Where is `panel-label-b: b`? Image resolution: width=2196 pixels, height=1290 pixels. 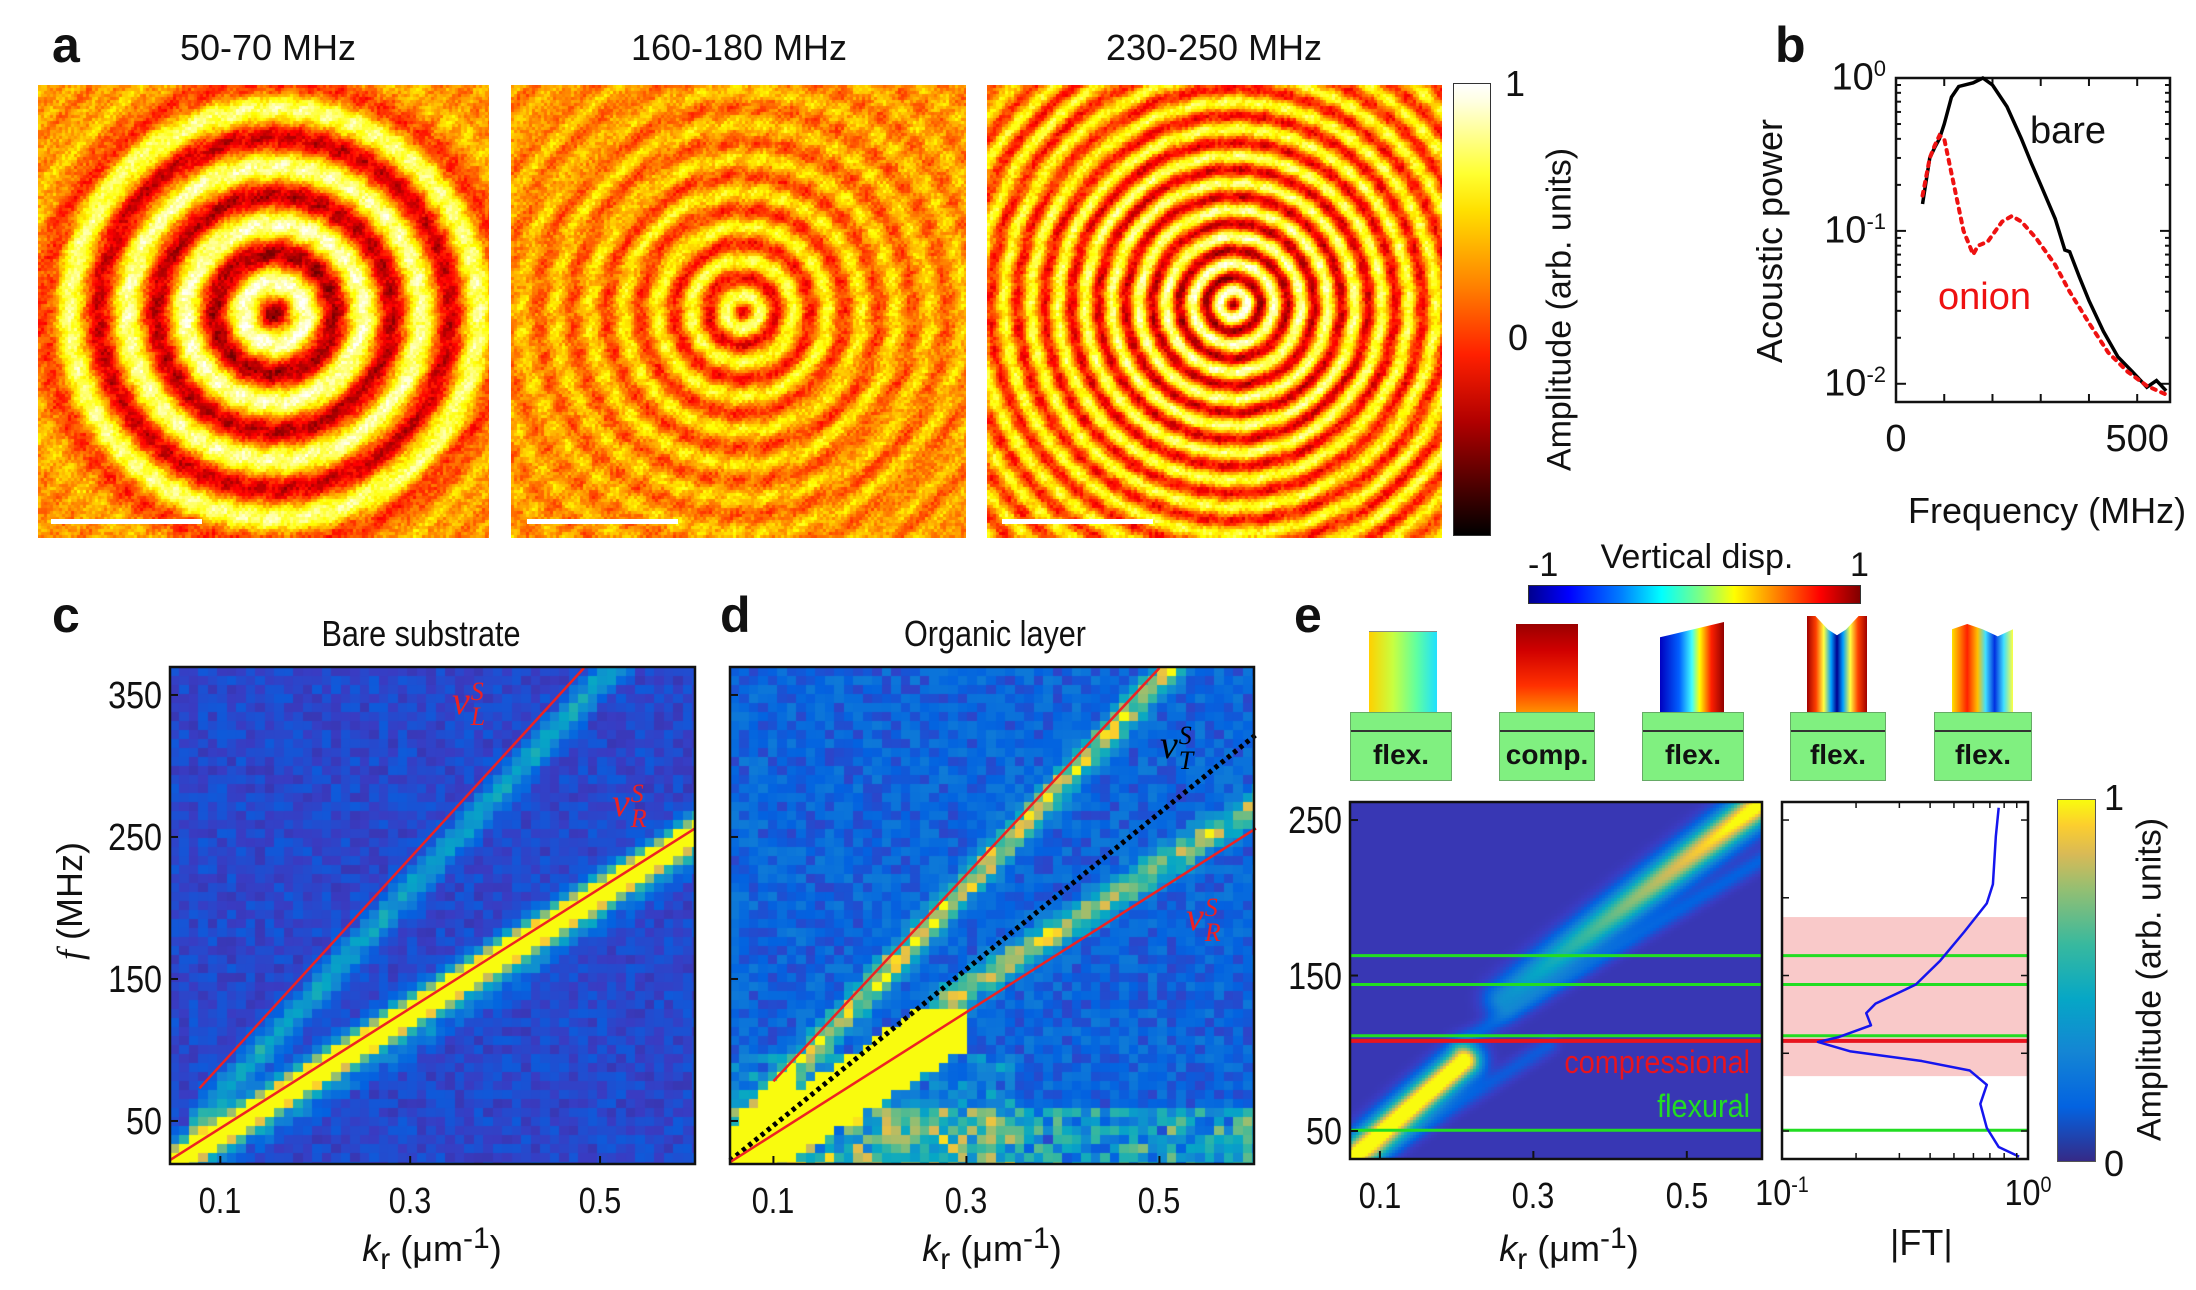 panel-label-b: b is located at coordinates (1790, 45).